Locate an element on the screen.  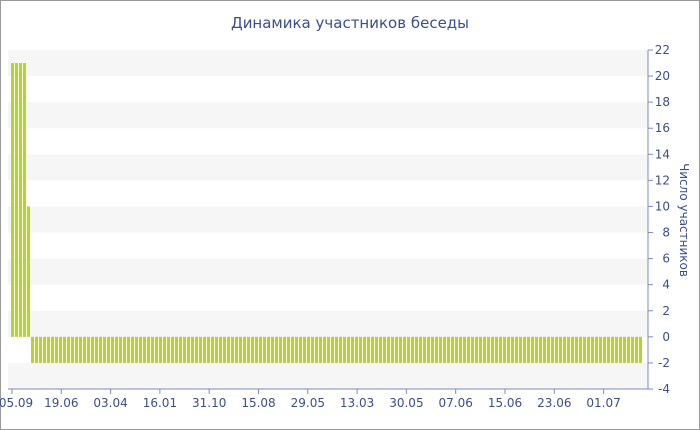
x-tick-label: 15.08 is located at coordinates (258, 403).